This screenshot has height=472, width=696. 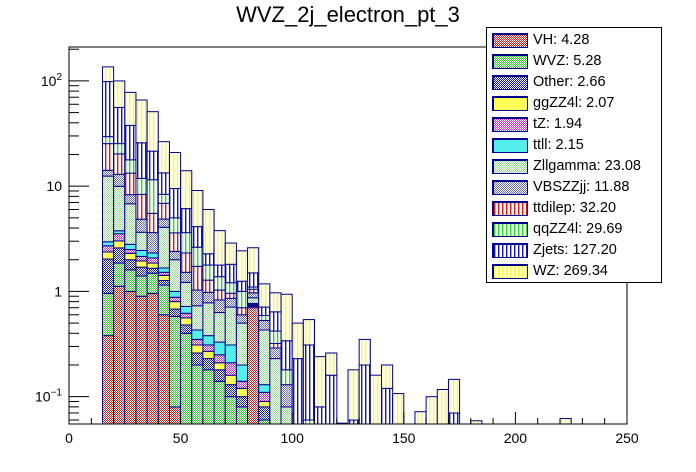 I want to click on legend-label: ttdilep: 32.20, so click(x=575, y=208).